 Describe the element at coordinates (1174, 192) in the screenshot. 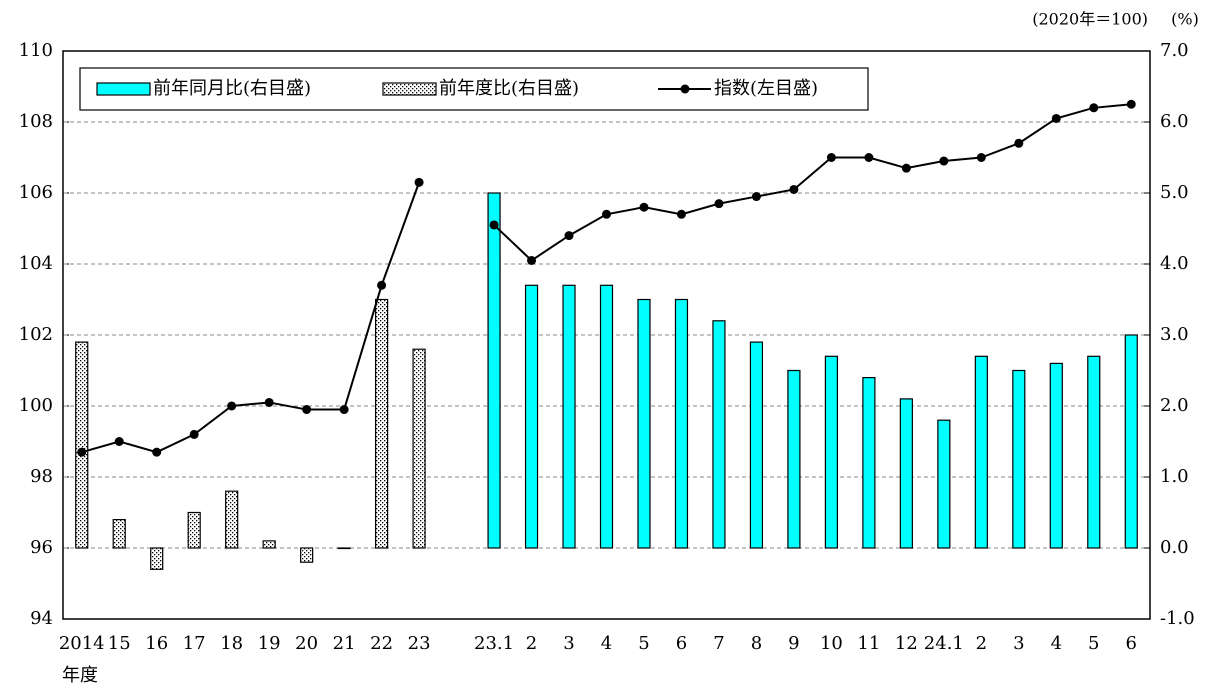

I see `y2-tick-label: 5.0` at that location.